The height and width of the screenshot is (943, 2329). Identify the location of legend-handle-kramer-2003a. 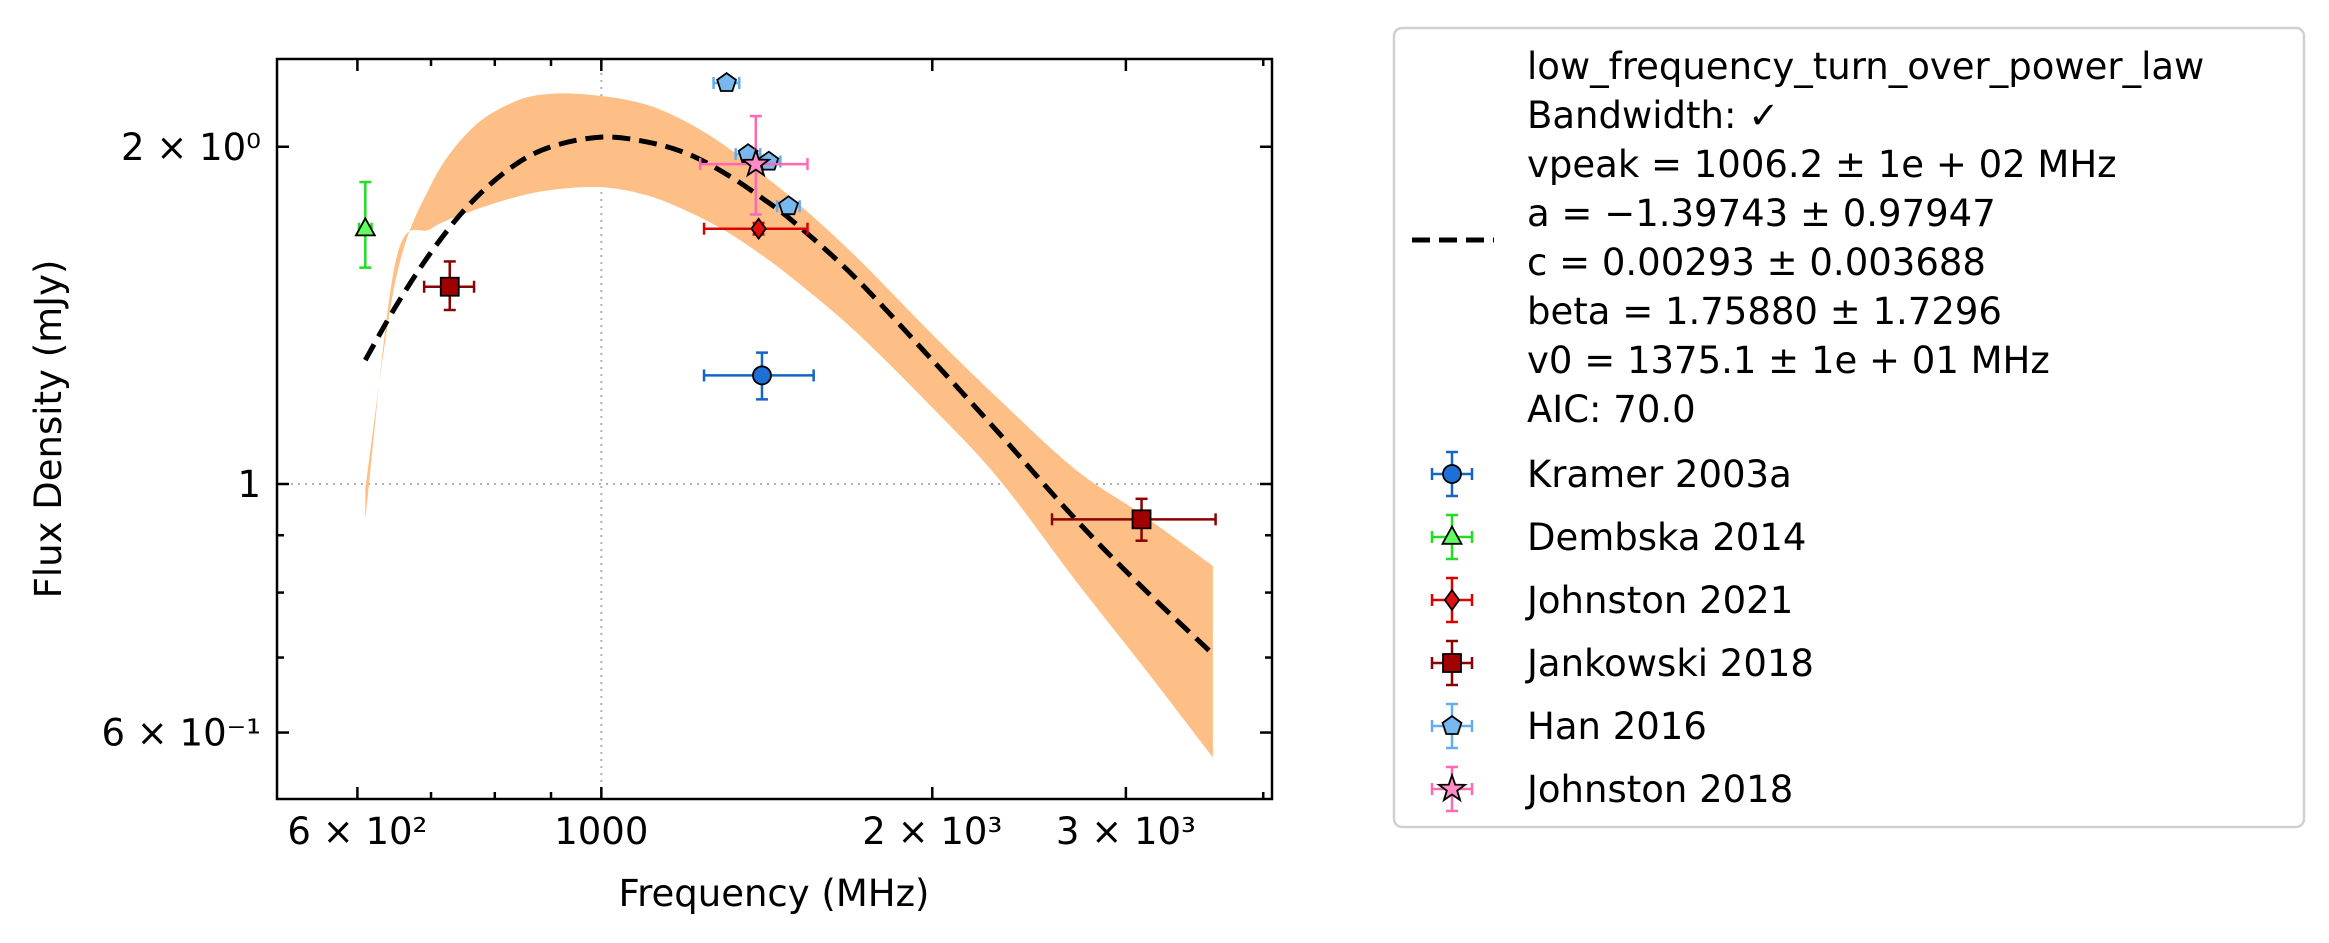
(1452, 474).